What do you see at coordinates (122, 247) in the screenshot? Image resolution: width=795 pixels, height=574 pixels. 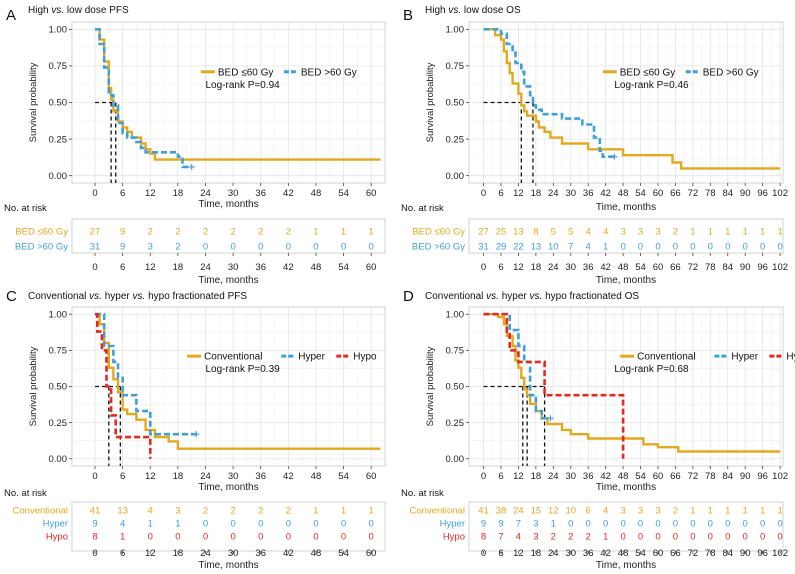 I see `risk-count: 9` at bounding box center [122, 247].